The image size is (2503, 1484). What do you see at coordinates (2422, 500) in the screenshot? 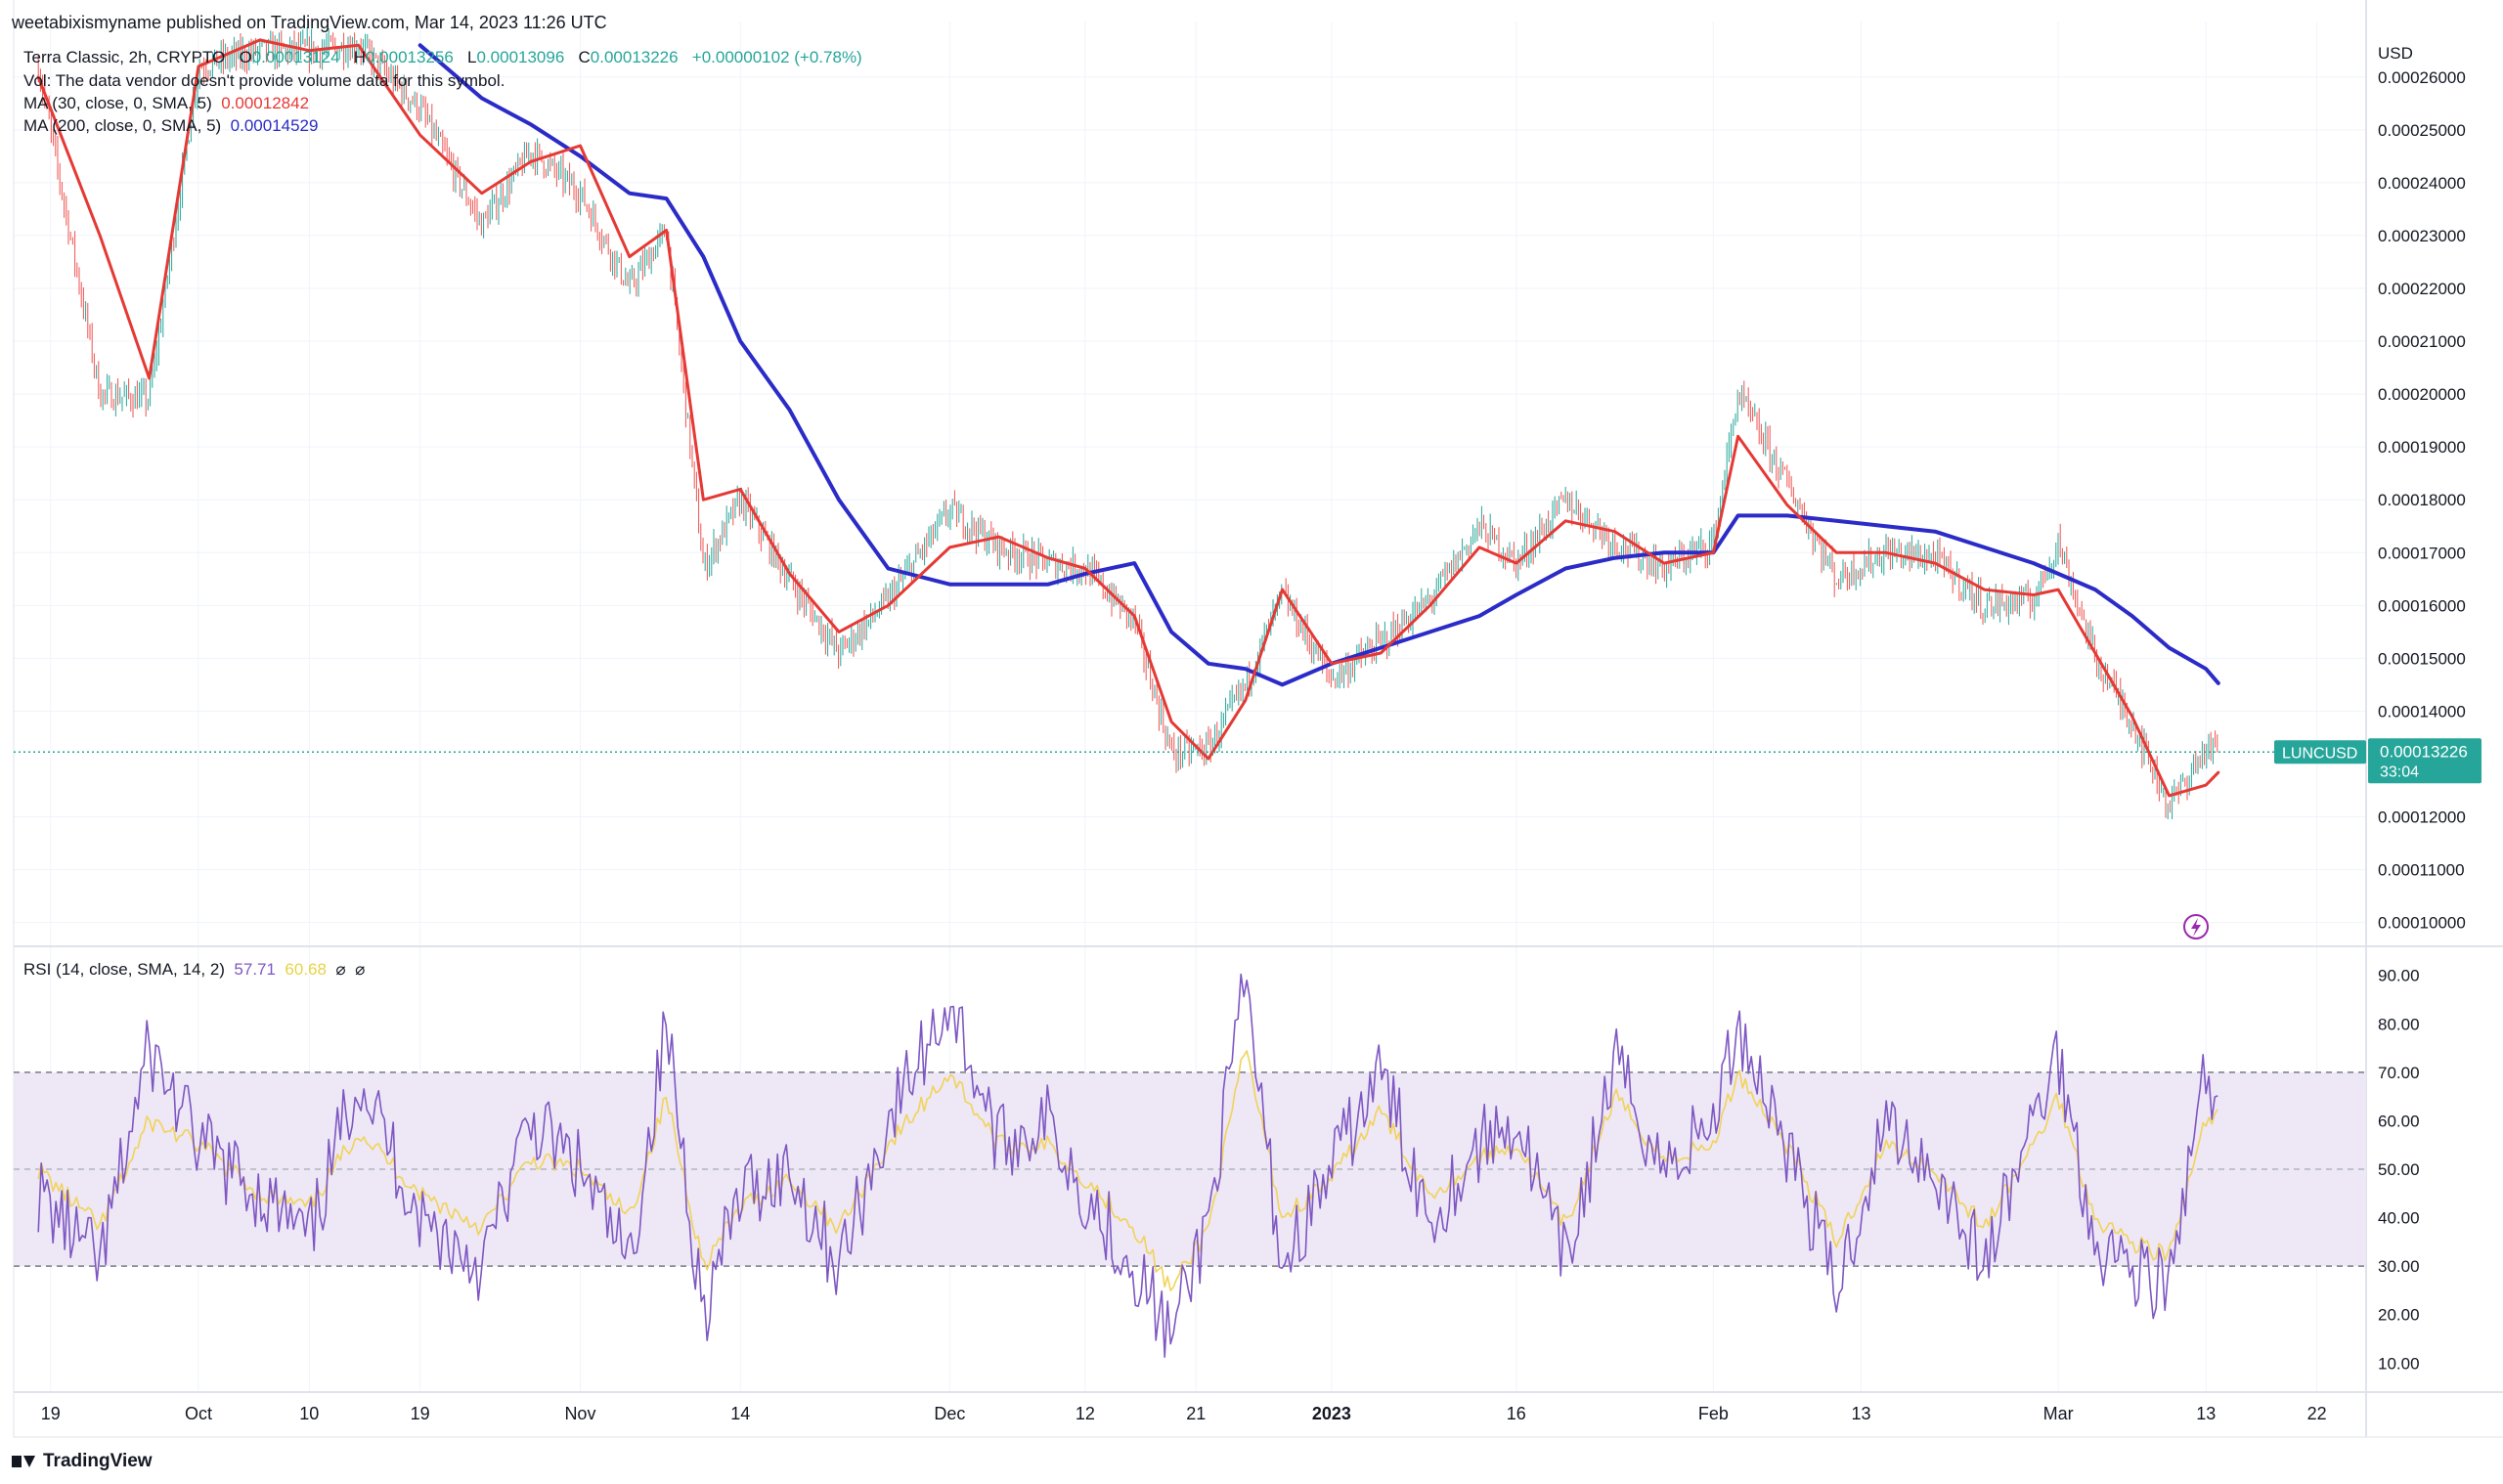
I see `price-tick-label: 0.00018000` at bounding box center [2422, 500].